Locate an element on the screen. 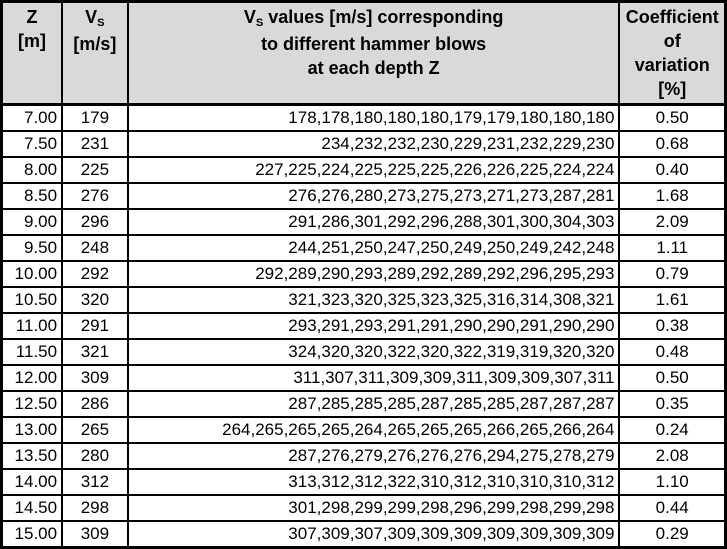  cell-depth: 9.50 is located at coordinates (32, 248).